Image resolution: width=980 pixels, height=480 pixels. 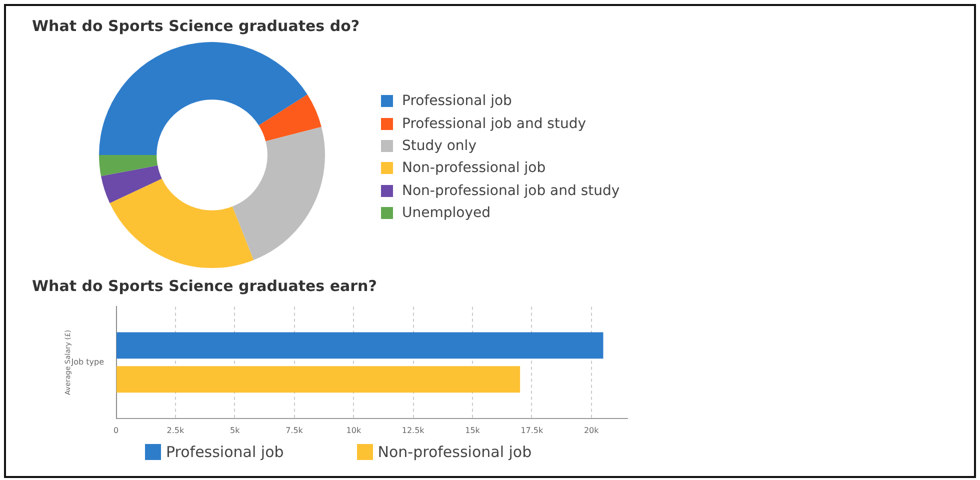 I want to click on x-tick-label: 7.5k, so click(x=295, y=430).